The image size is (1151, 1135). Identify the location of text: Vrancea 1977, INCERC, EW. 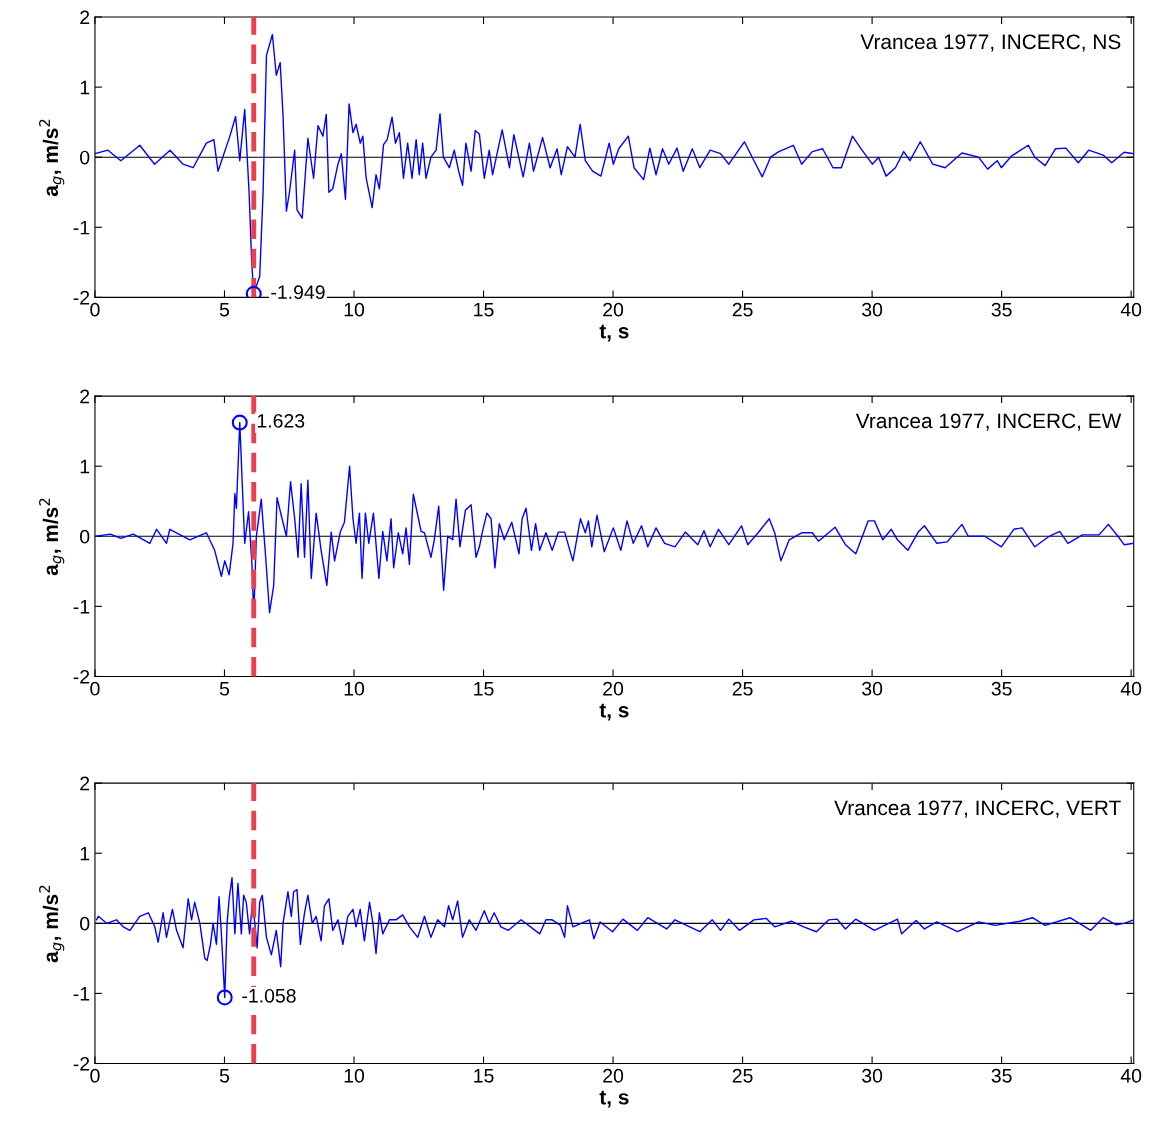
(988, 422).